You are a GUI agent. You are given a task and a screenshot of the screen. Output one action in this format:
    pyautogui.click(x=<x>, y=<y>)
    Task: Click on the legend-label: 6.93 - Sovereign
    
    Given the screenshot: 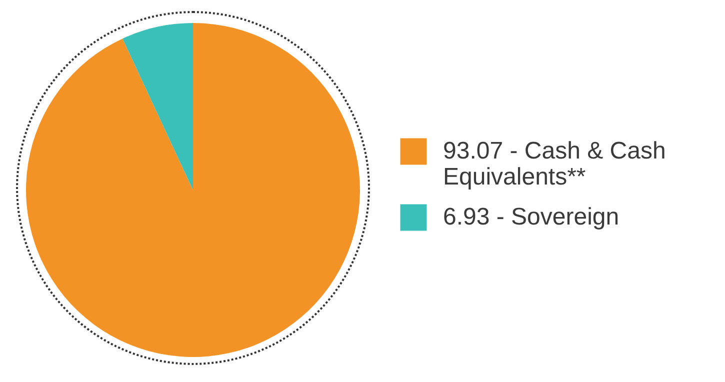 What is the action you would take?
    pyautogui.click(x=531, y=217)
    